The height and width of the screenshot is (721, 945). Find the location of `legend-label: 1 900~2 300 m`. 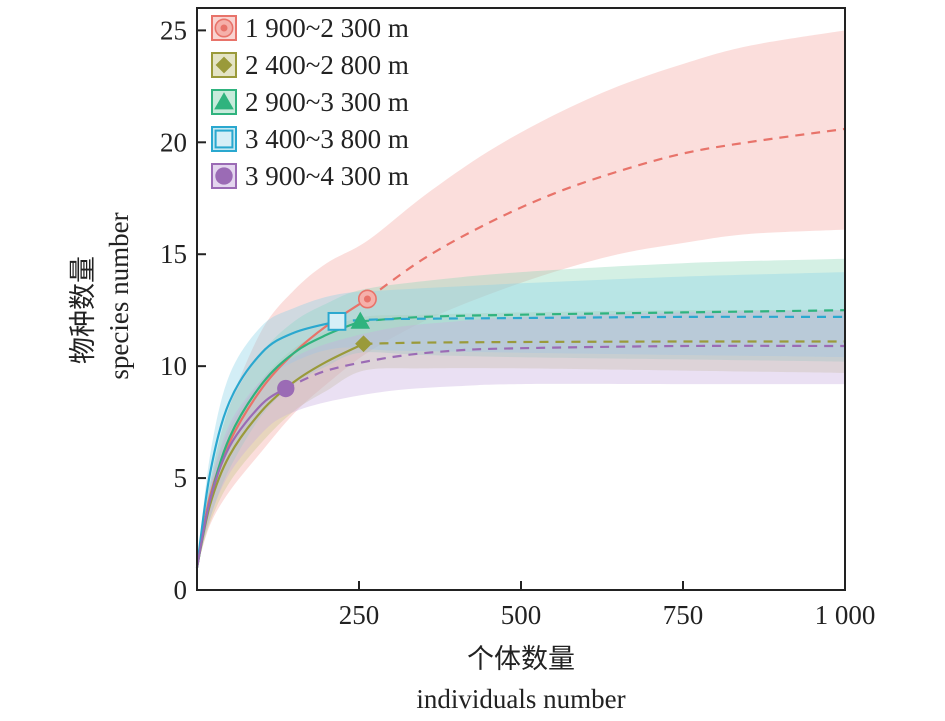

legend-label: 1 900~2 300 m is located at coordinates (327, 28).